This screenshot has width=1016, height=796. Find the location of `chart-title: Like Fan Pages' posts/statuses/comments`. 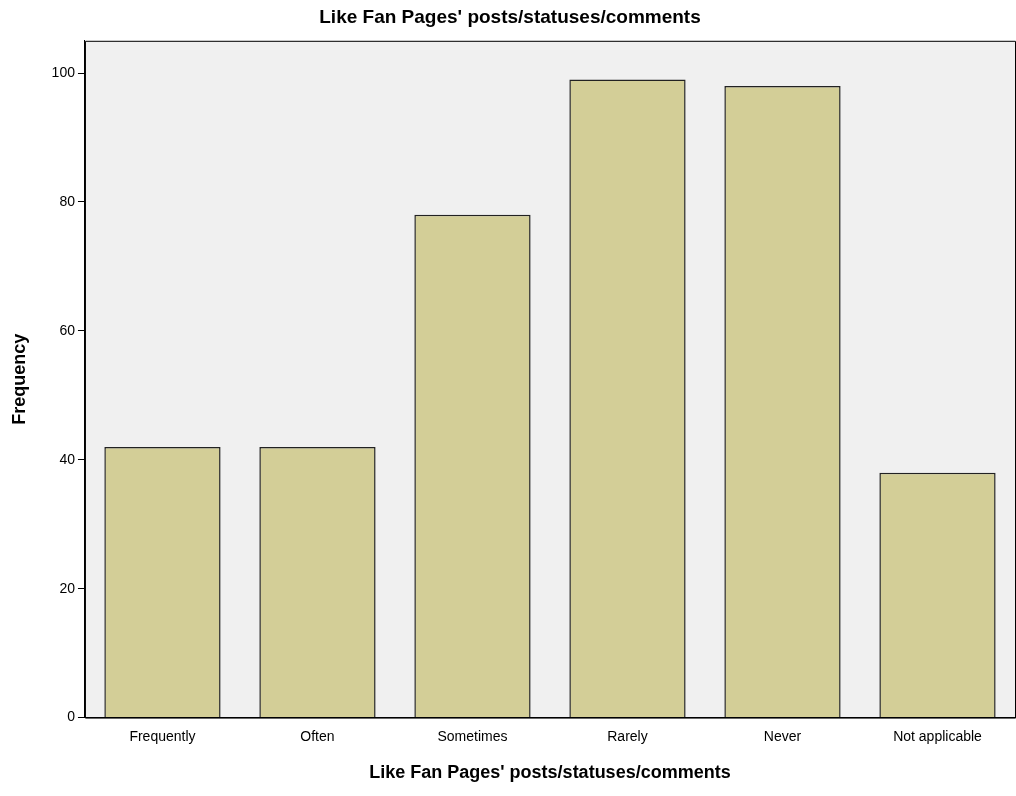

chart-title: Like Fan Pages' posts/statuses/comments is located at coordinates (510, 16).